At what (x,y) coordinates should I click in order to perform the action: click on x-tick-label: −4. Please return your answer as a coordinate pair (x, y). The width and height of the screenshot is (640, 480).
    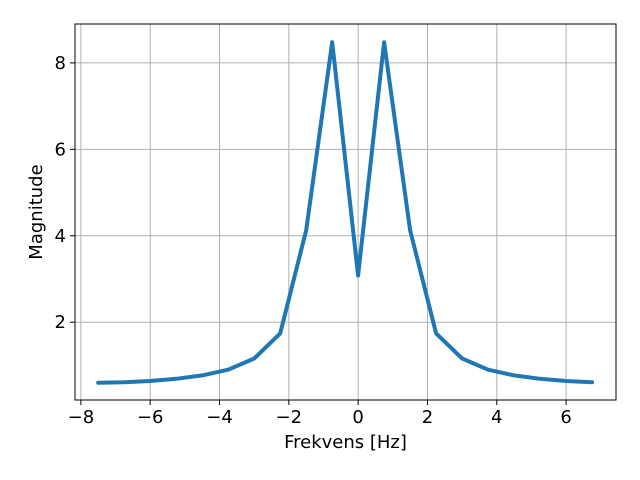
    Looking at the image, I should click on (219, 417).